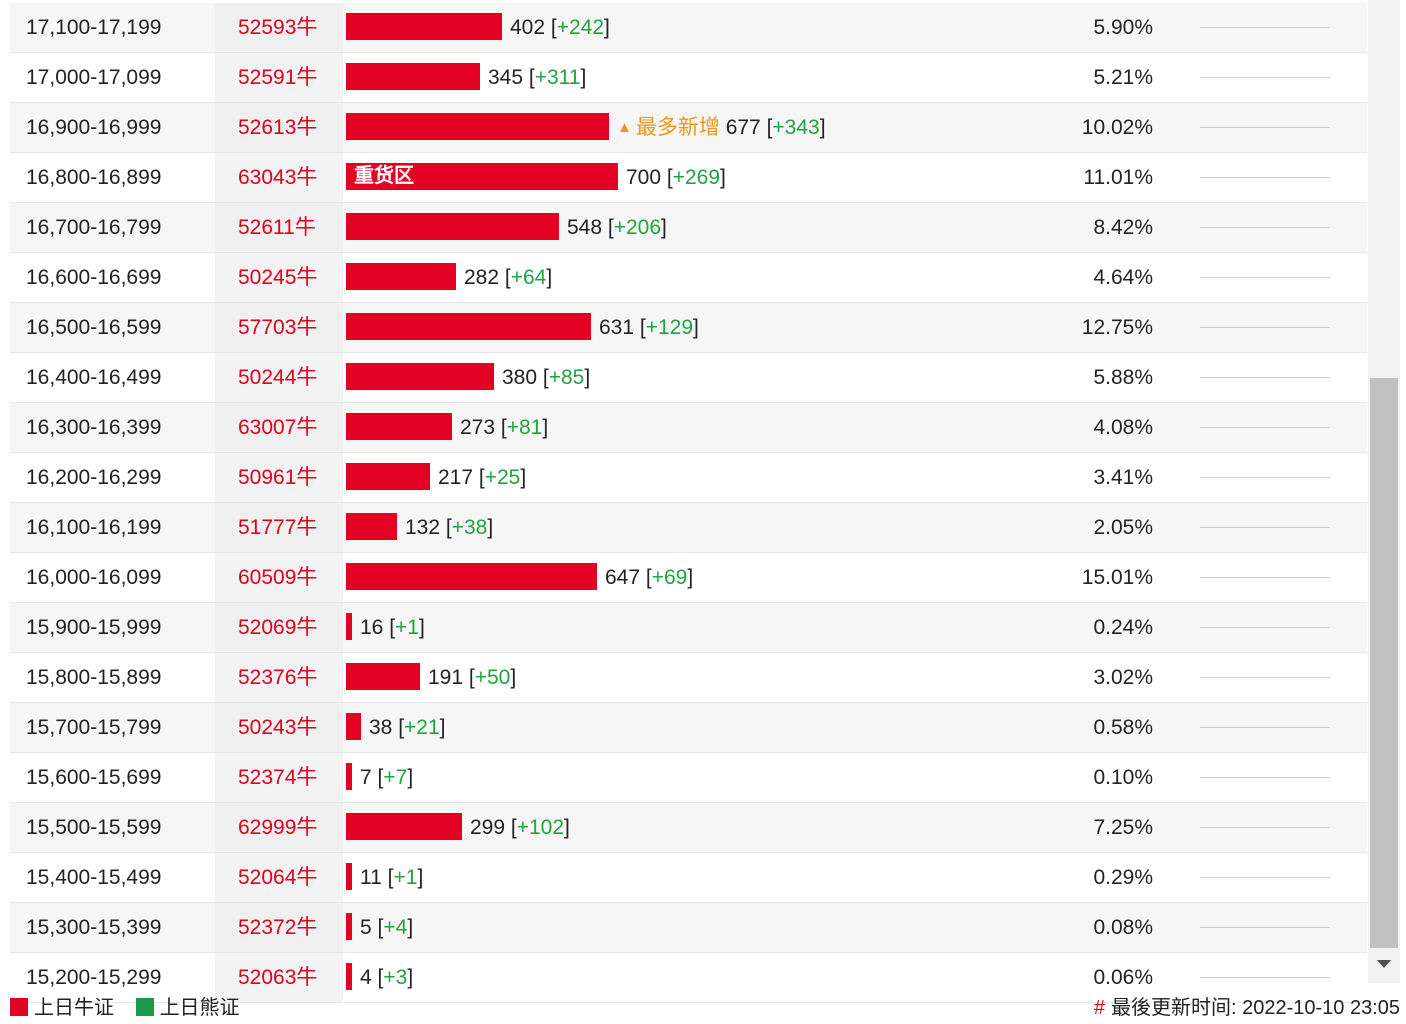 This screenshot has width=1406, height=1024. I want to click on cbbc-code-link: 50961牛, so click(278, 477).